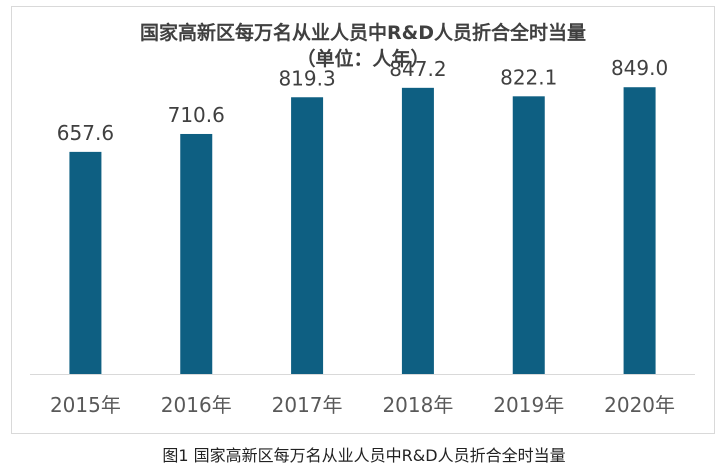 The width and height of the screenshot is (728, 474). I want to click on x-tick-label: 2016年, so click(196, 405).